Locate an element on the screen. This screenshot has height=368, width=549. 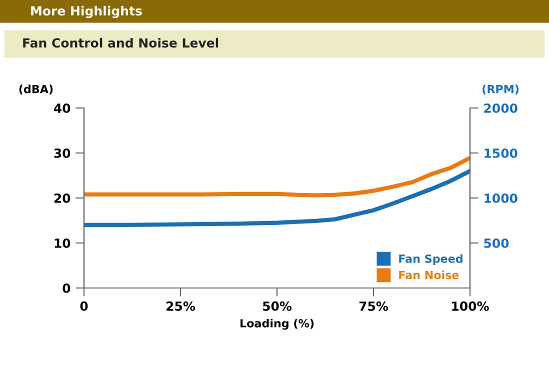
y-tick-label: 30 is located at coordinates (62, 153).